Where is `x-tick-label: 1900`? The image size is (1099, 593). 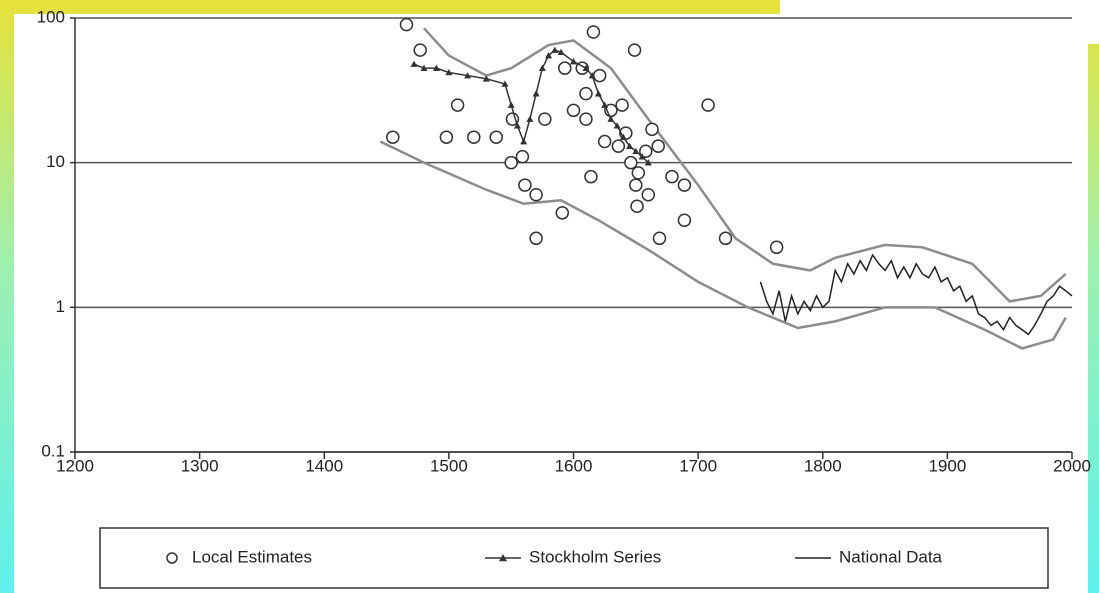 x-tick-label: 1900 is located at coordinates (947, 465).